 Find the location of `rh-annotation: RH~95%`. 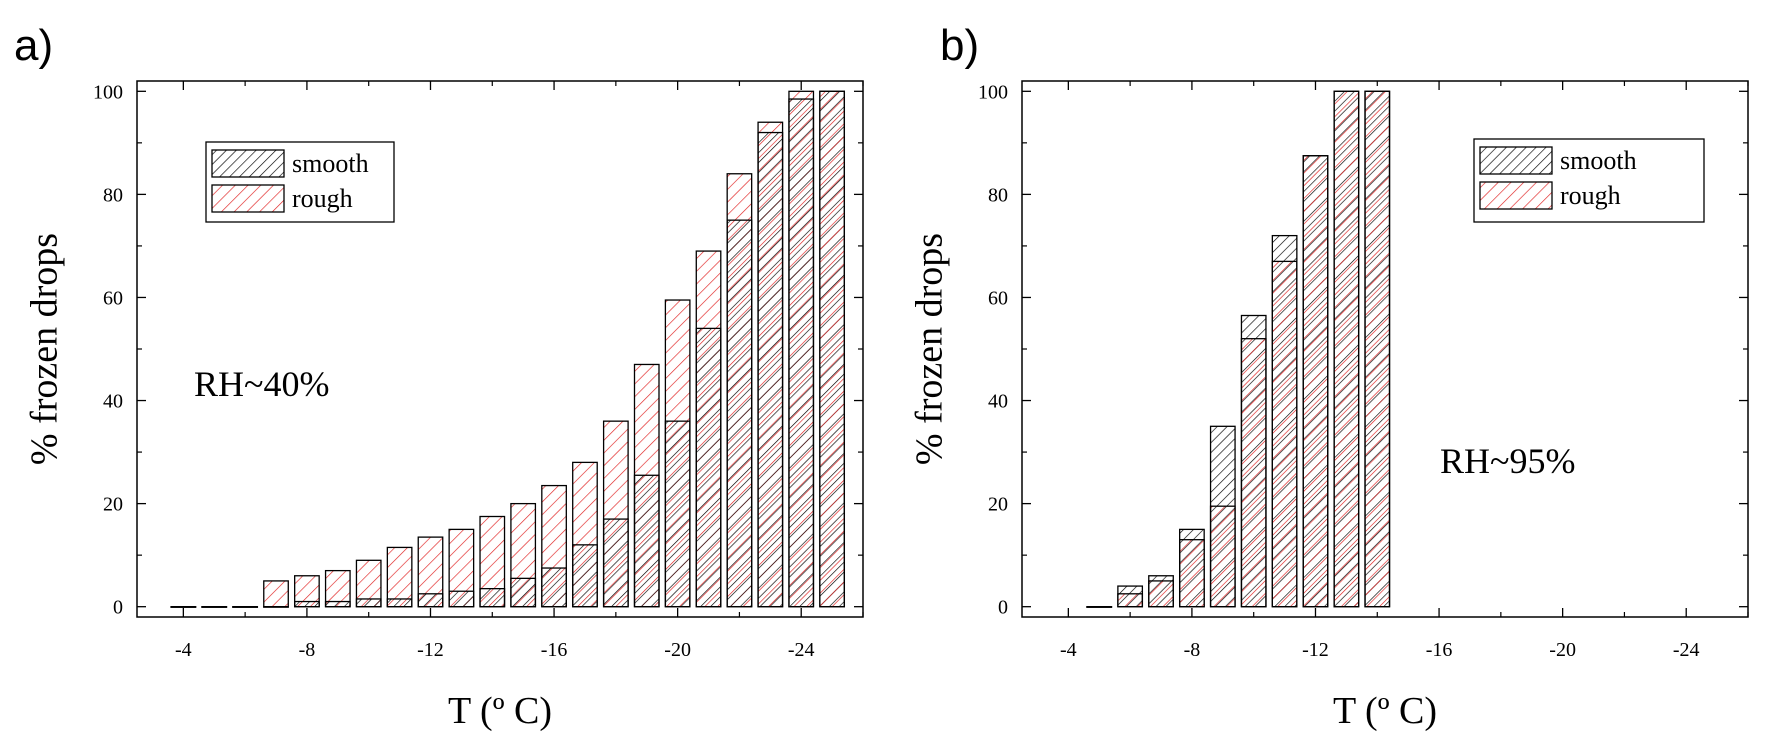

rh-annotation: RH~95% is located at coordinates (1507, 461).